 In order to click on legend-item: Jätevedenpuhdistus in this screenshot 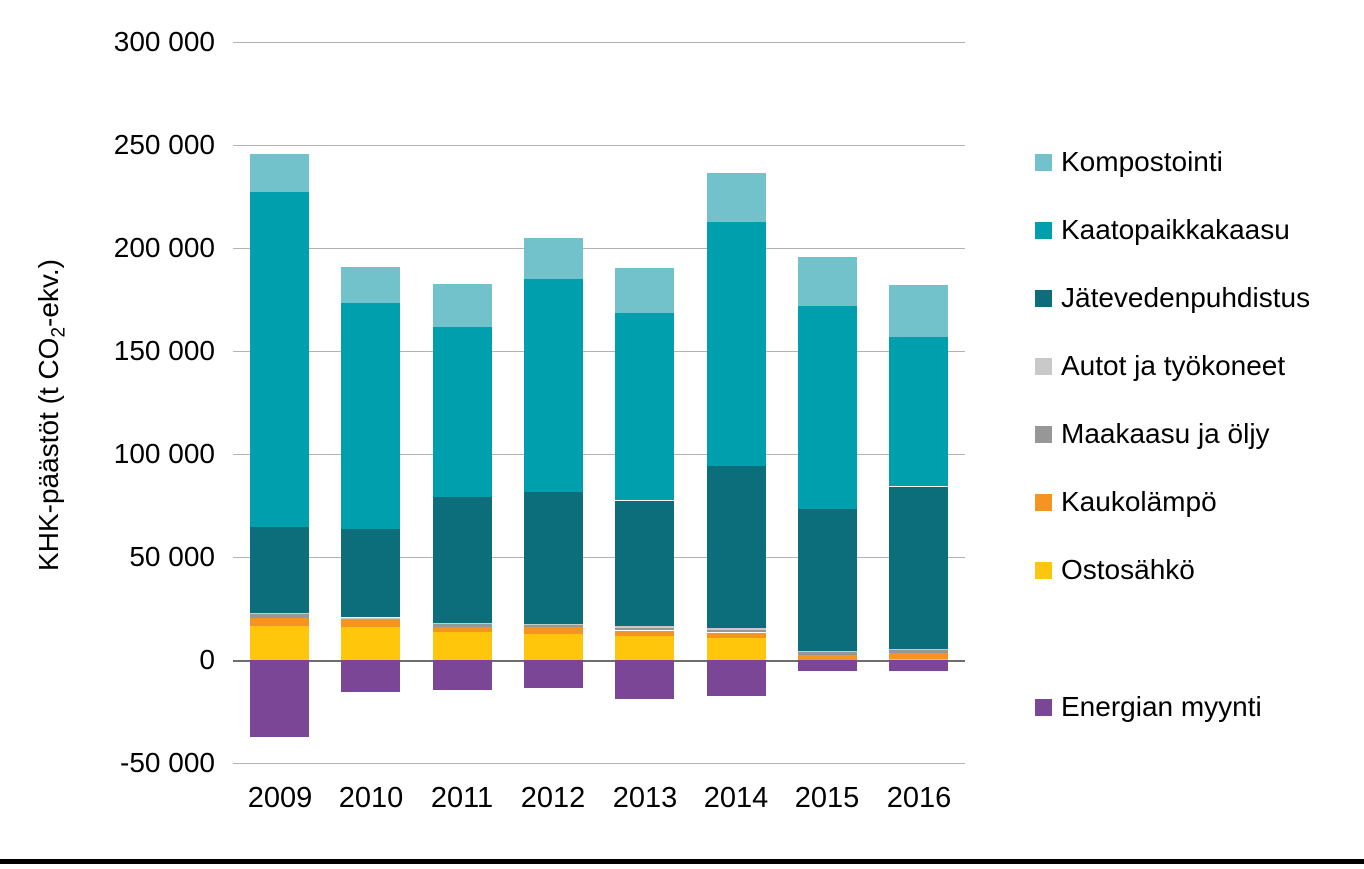, I will do `click(1172, 298)`.